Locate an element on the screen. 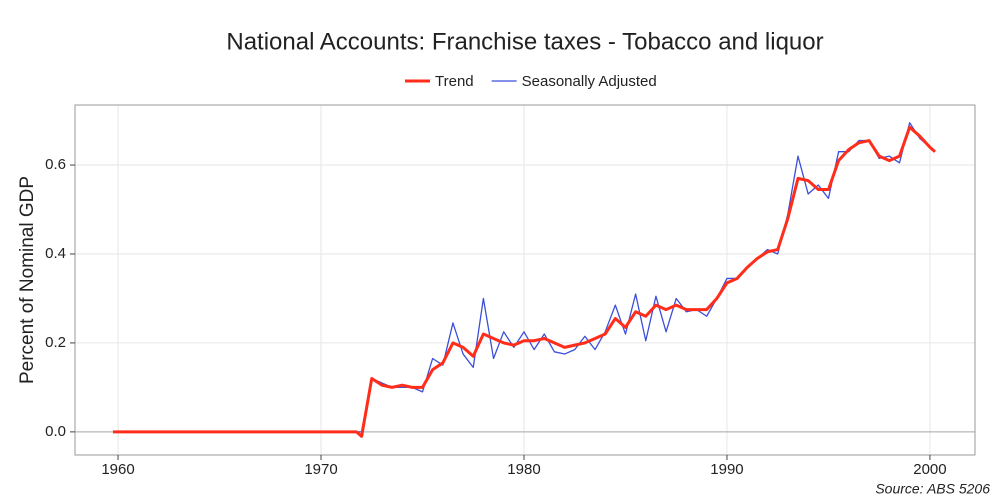  y-tick-label: 0.0 is located at coordinates (55, 431).